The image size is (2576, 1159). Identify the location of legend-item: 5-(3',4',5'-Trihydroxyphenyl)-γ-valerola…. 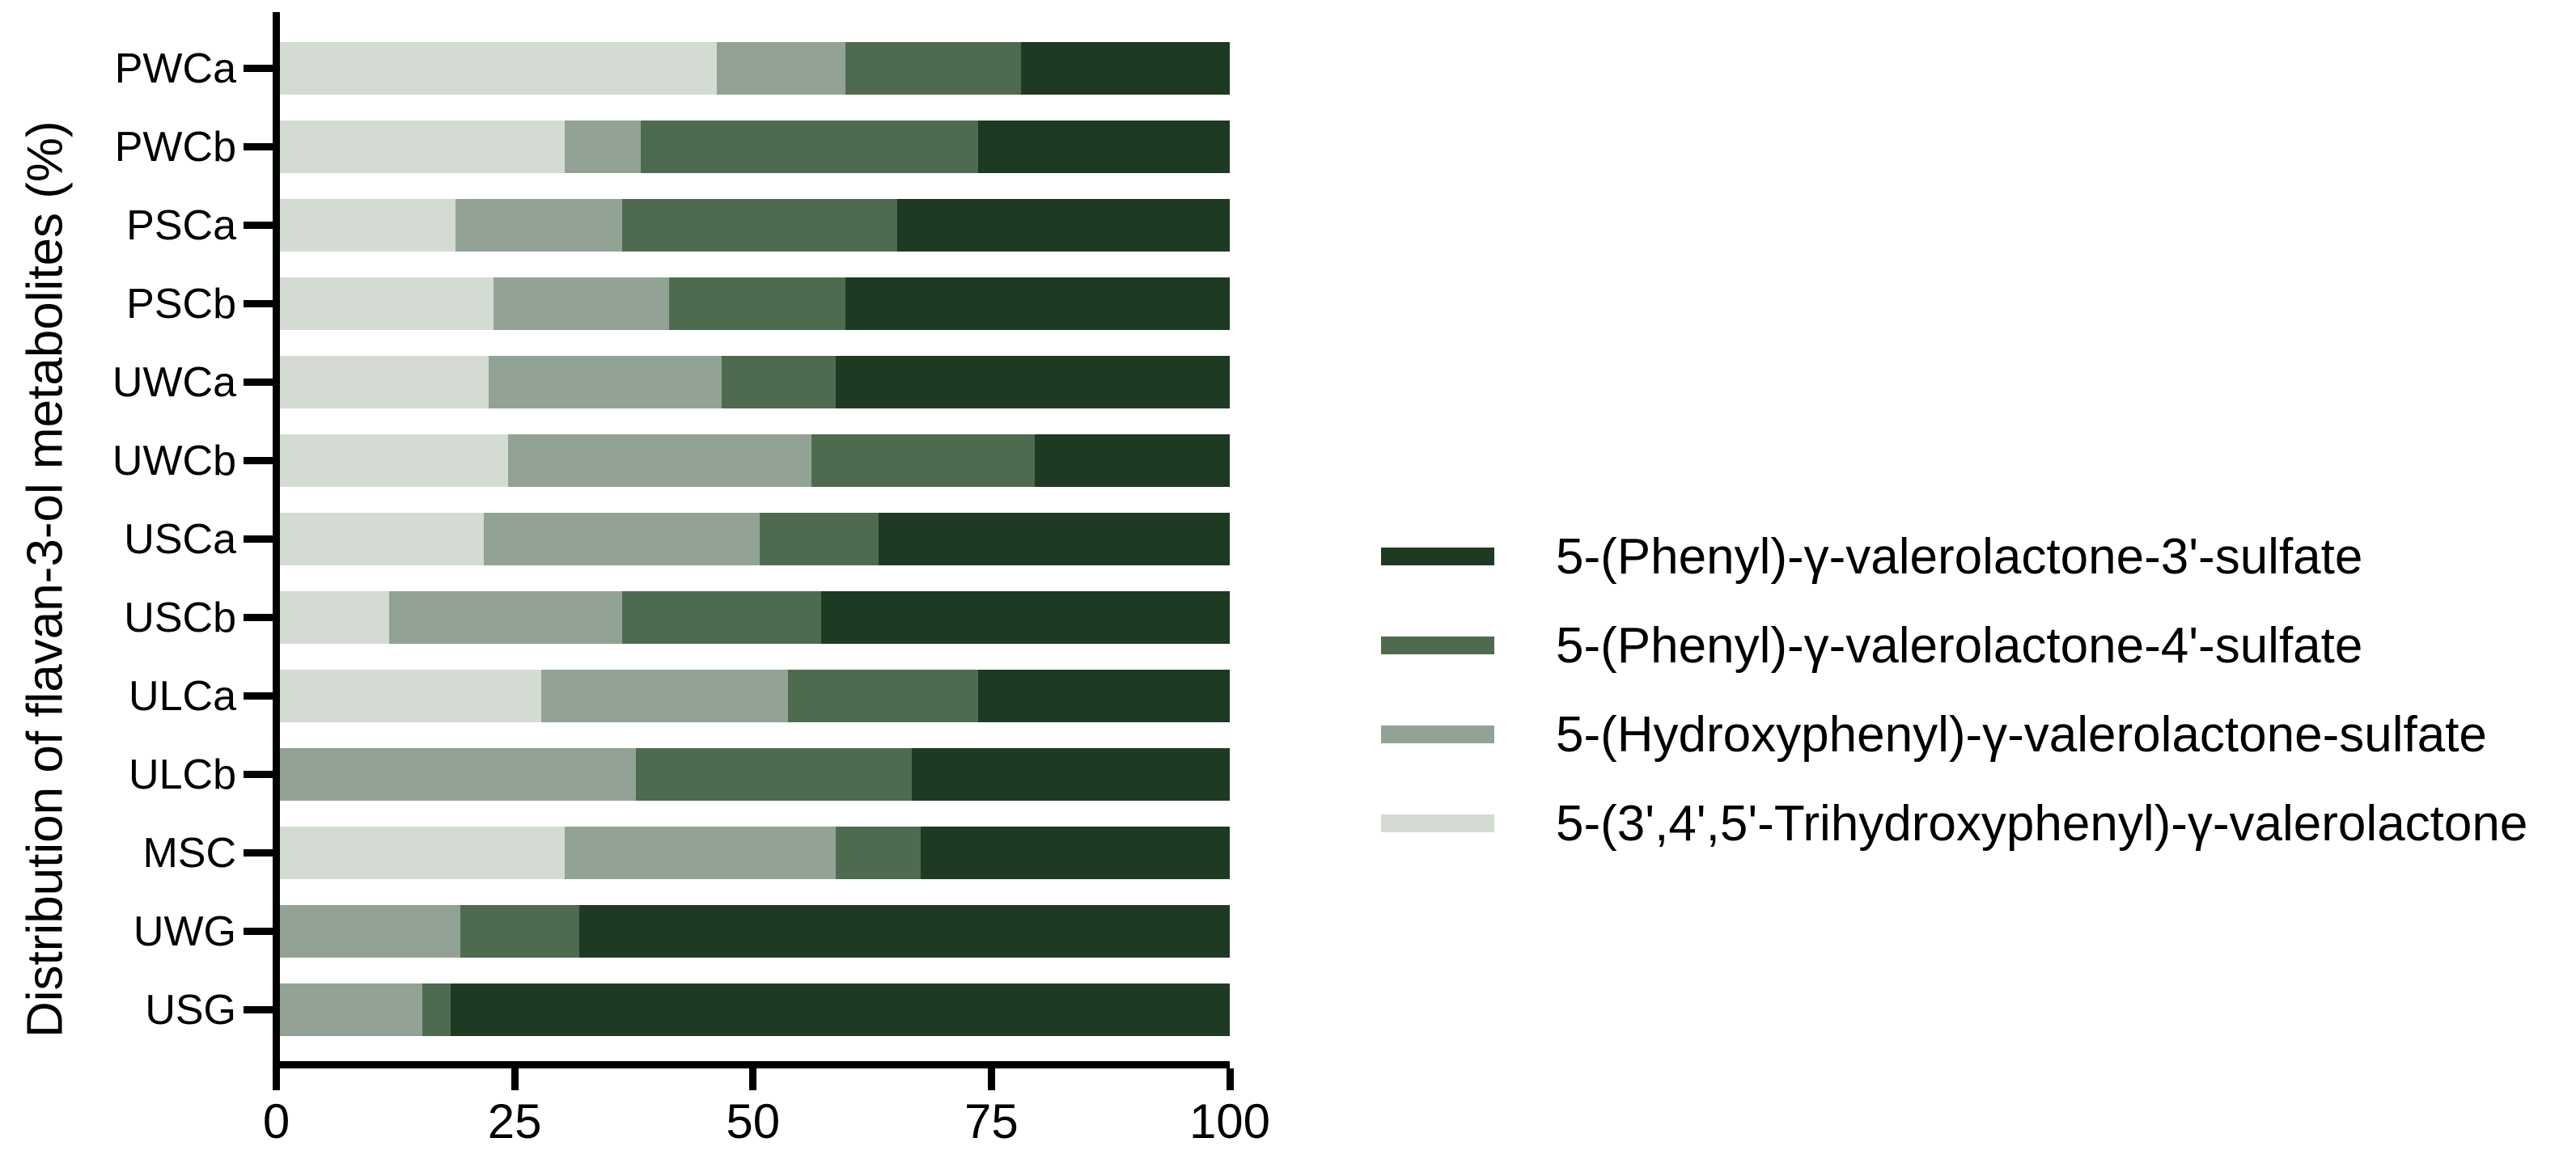
(1954, 823).